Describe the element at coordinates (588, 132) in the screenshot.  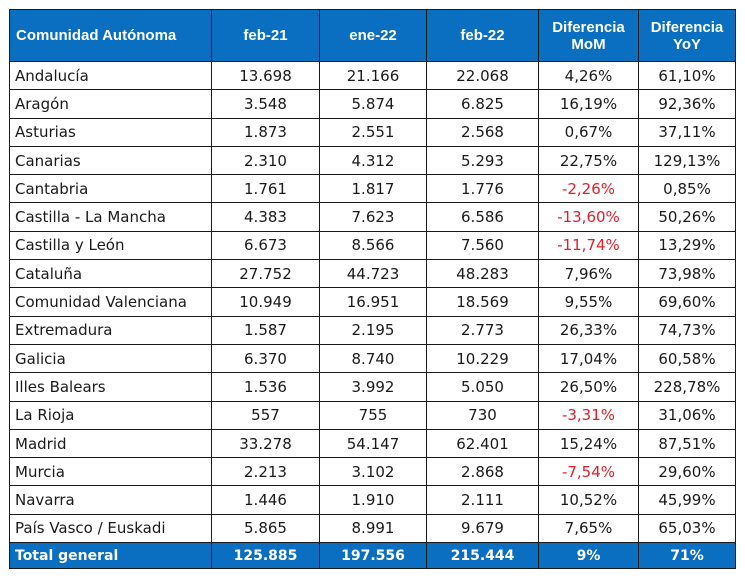
I see `cell-diferencia-mom: 0,67%` at that location.